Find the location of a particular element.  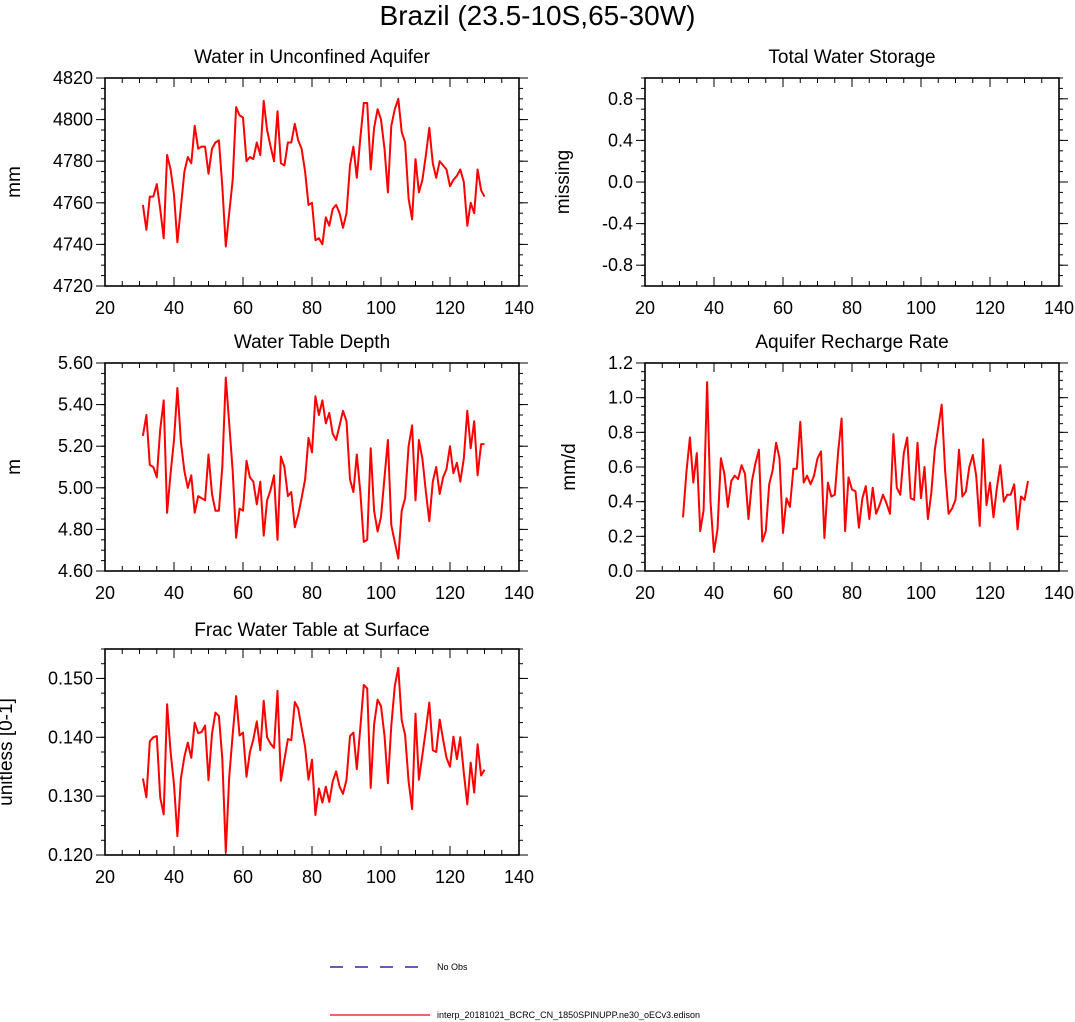

y-tick-label: 5.00 is located at coordinates (75, 488).